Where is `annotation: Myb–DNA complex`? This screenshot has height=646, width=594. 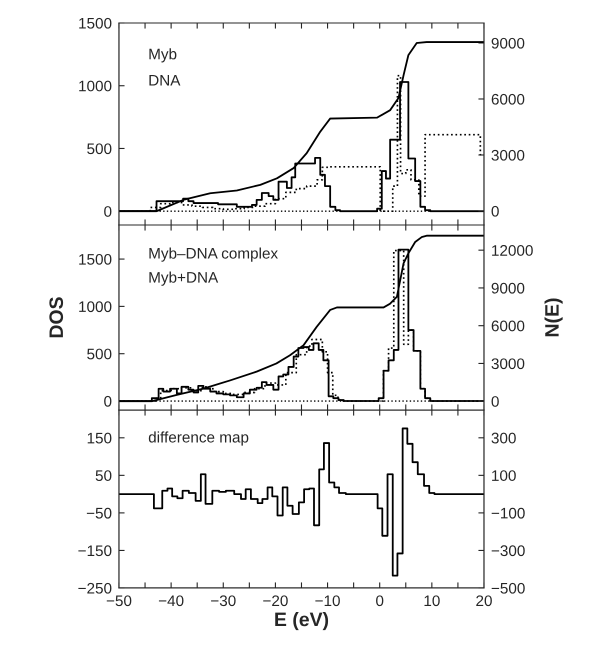 annotation: Myb–DNA complex is located at coordinates (213, 254).